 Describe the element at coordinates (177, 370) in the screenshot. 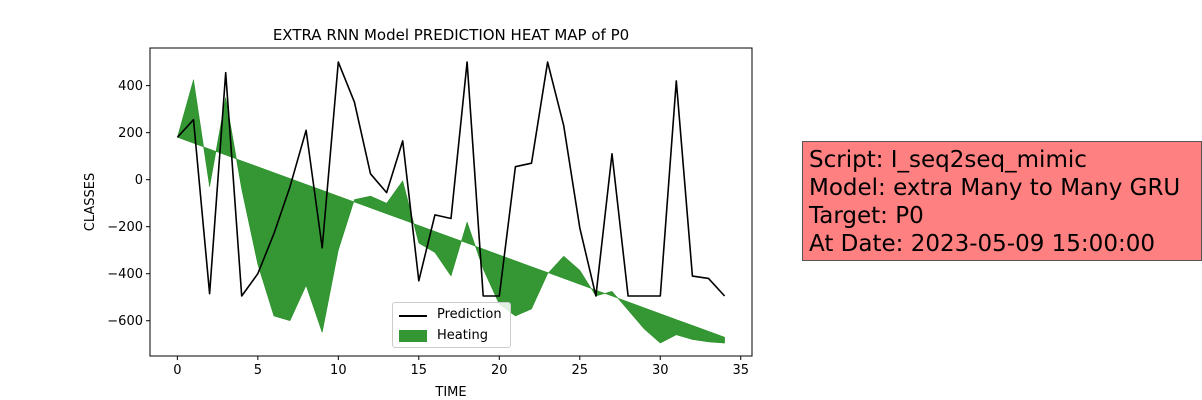

I see `x-tick-label: 0` at that location.